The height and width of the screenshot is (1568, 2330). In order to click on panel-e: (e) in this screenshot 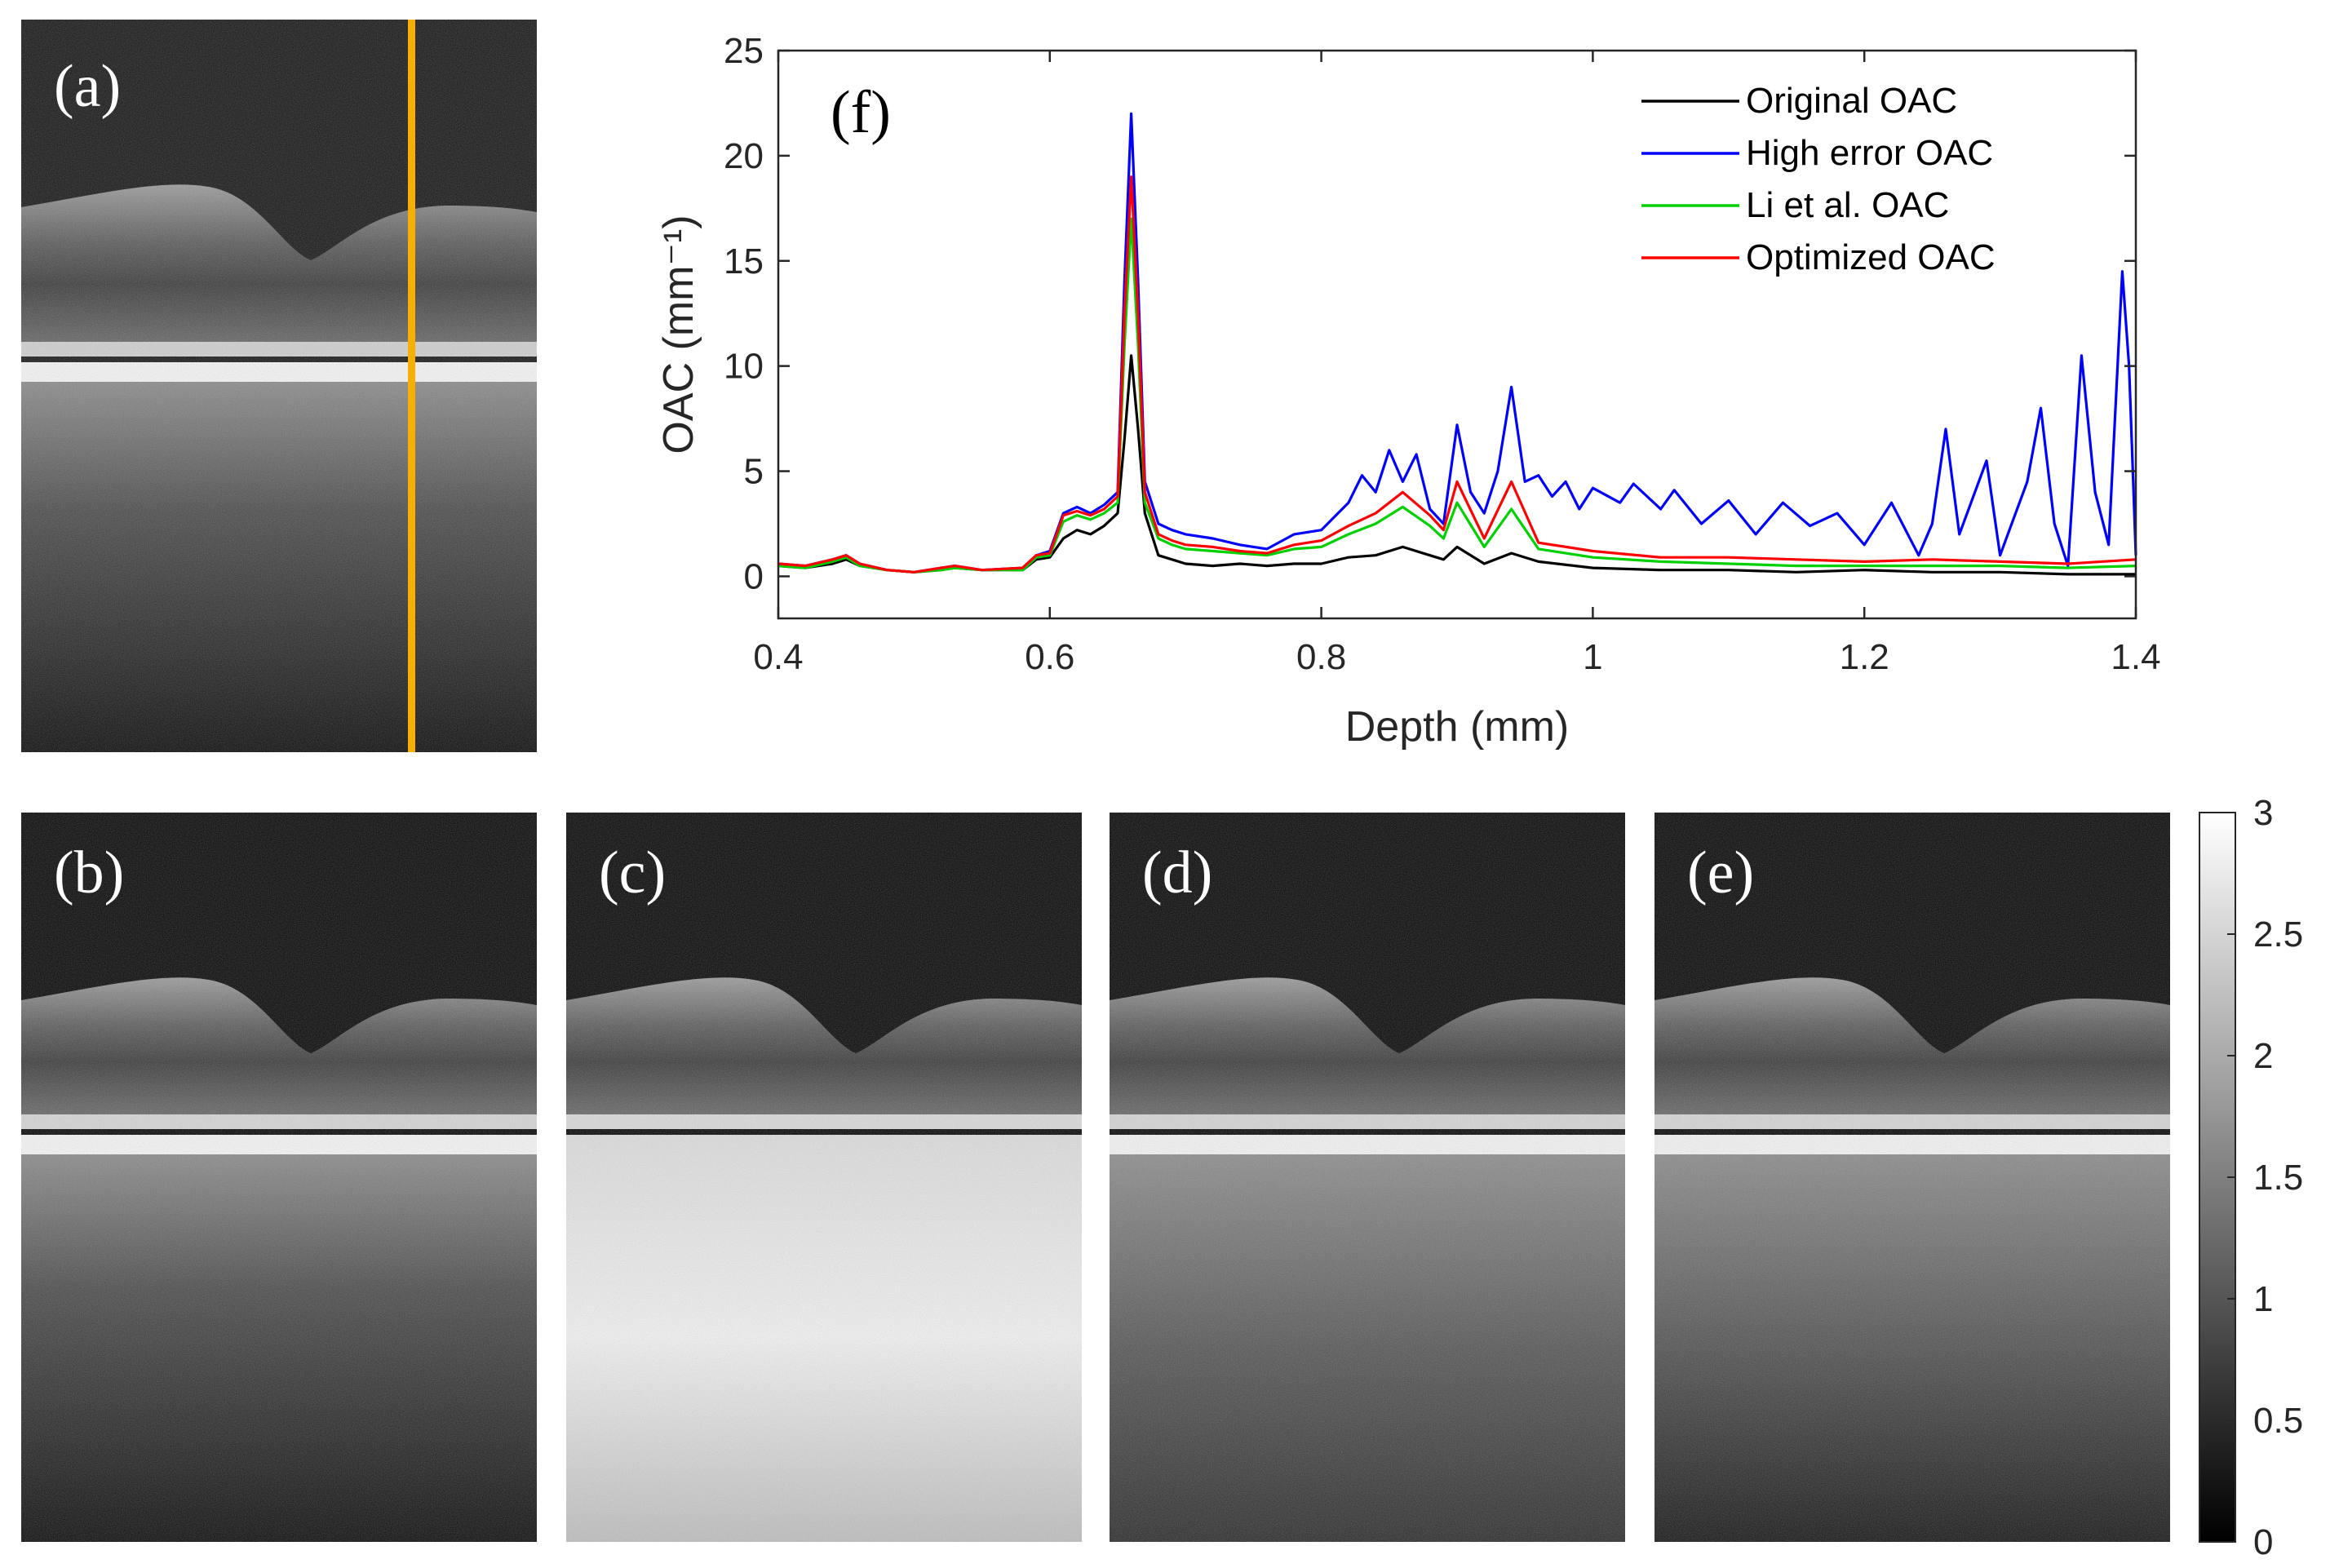, I will do `click(1912, 1177)`.